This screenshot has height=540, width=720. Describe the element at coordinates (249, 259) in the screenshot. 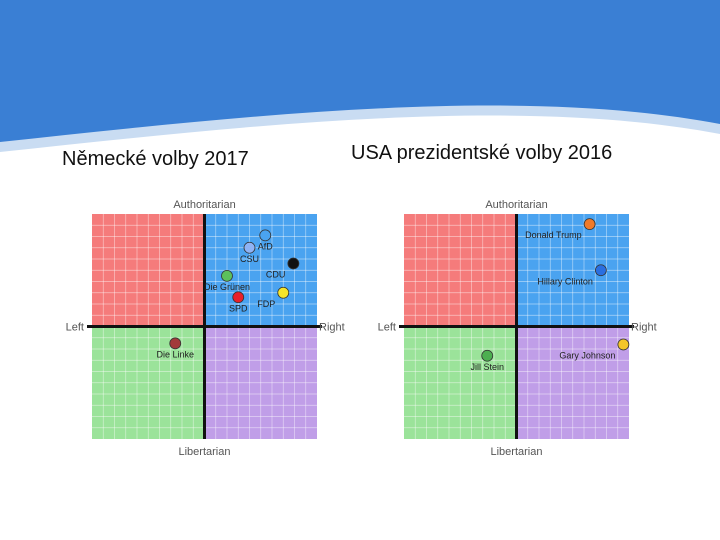

I see `point-label-csu: CSU` at that location.